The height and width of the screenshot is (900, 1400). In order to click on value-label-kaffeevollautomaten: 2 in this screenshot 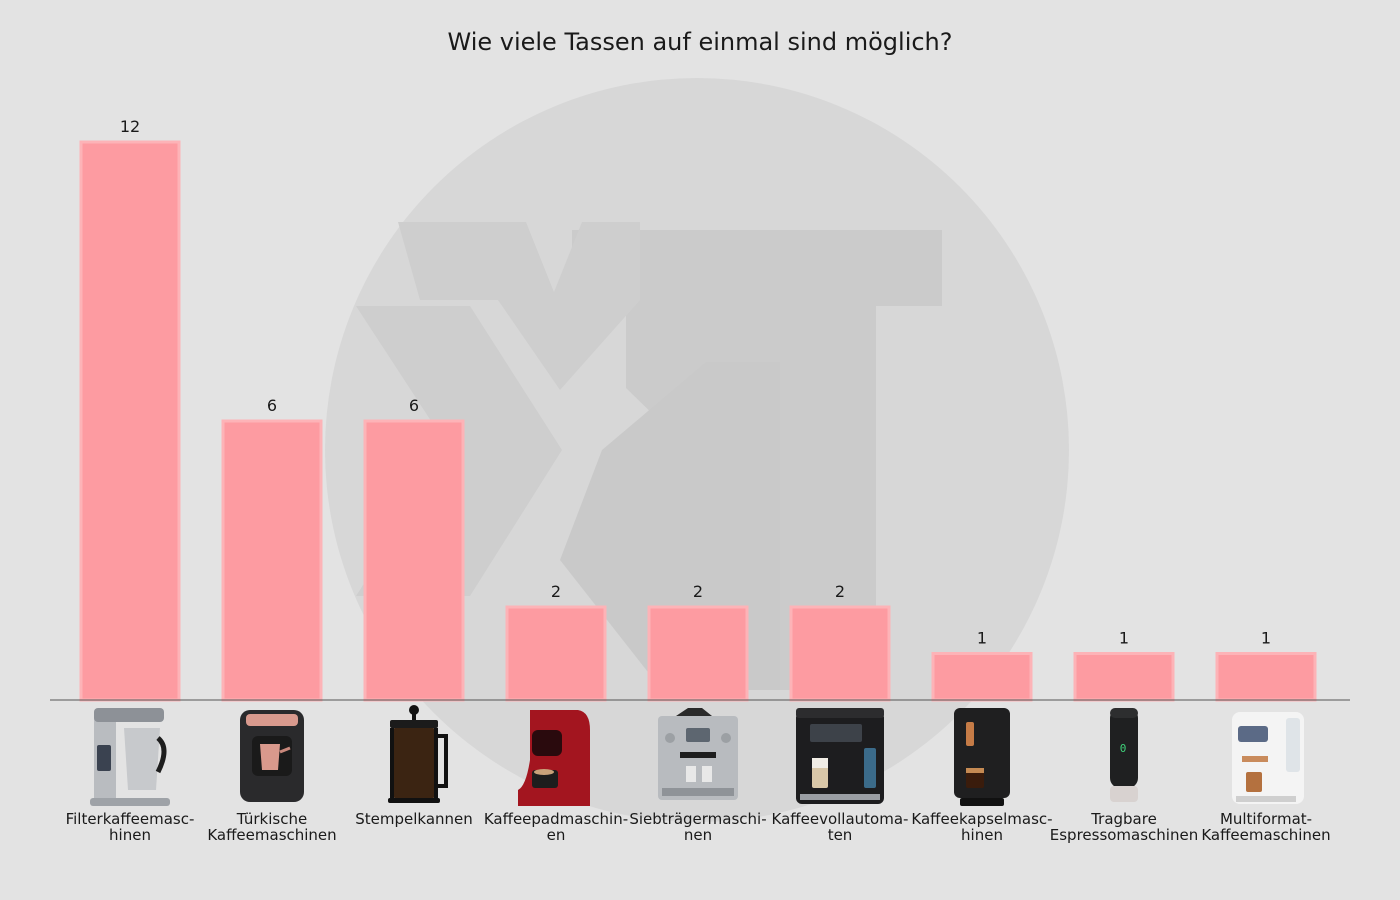, I will do `click(840, 591)`.